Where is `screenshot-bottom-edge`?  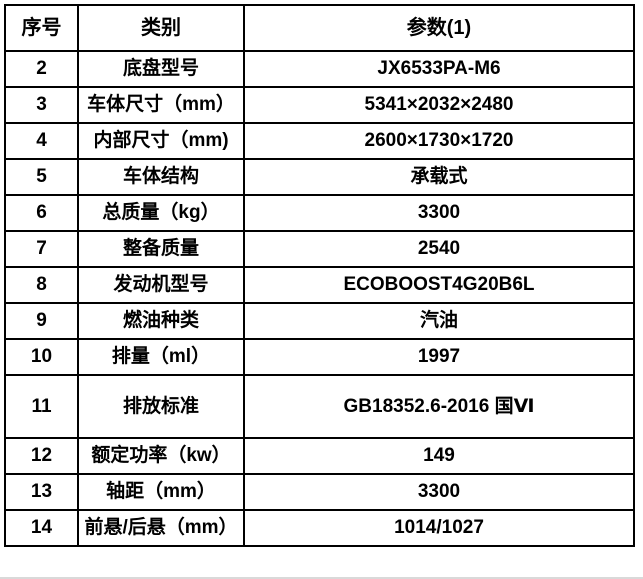
screenshot-bottom-edge is located at coordinates (321, 578).